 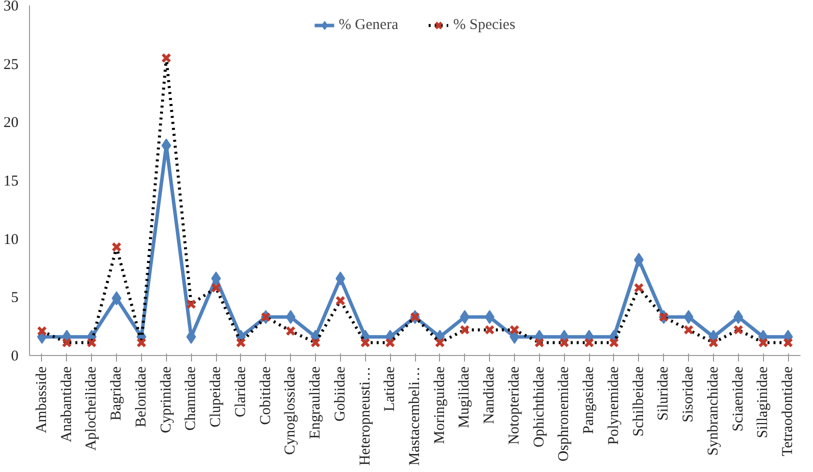 I want to click on x-tick-label: Pangasidae, so click(x=589, y=400).